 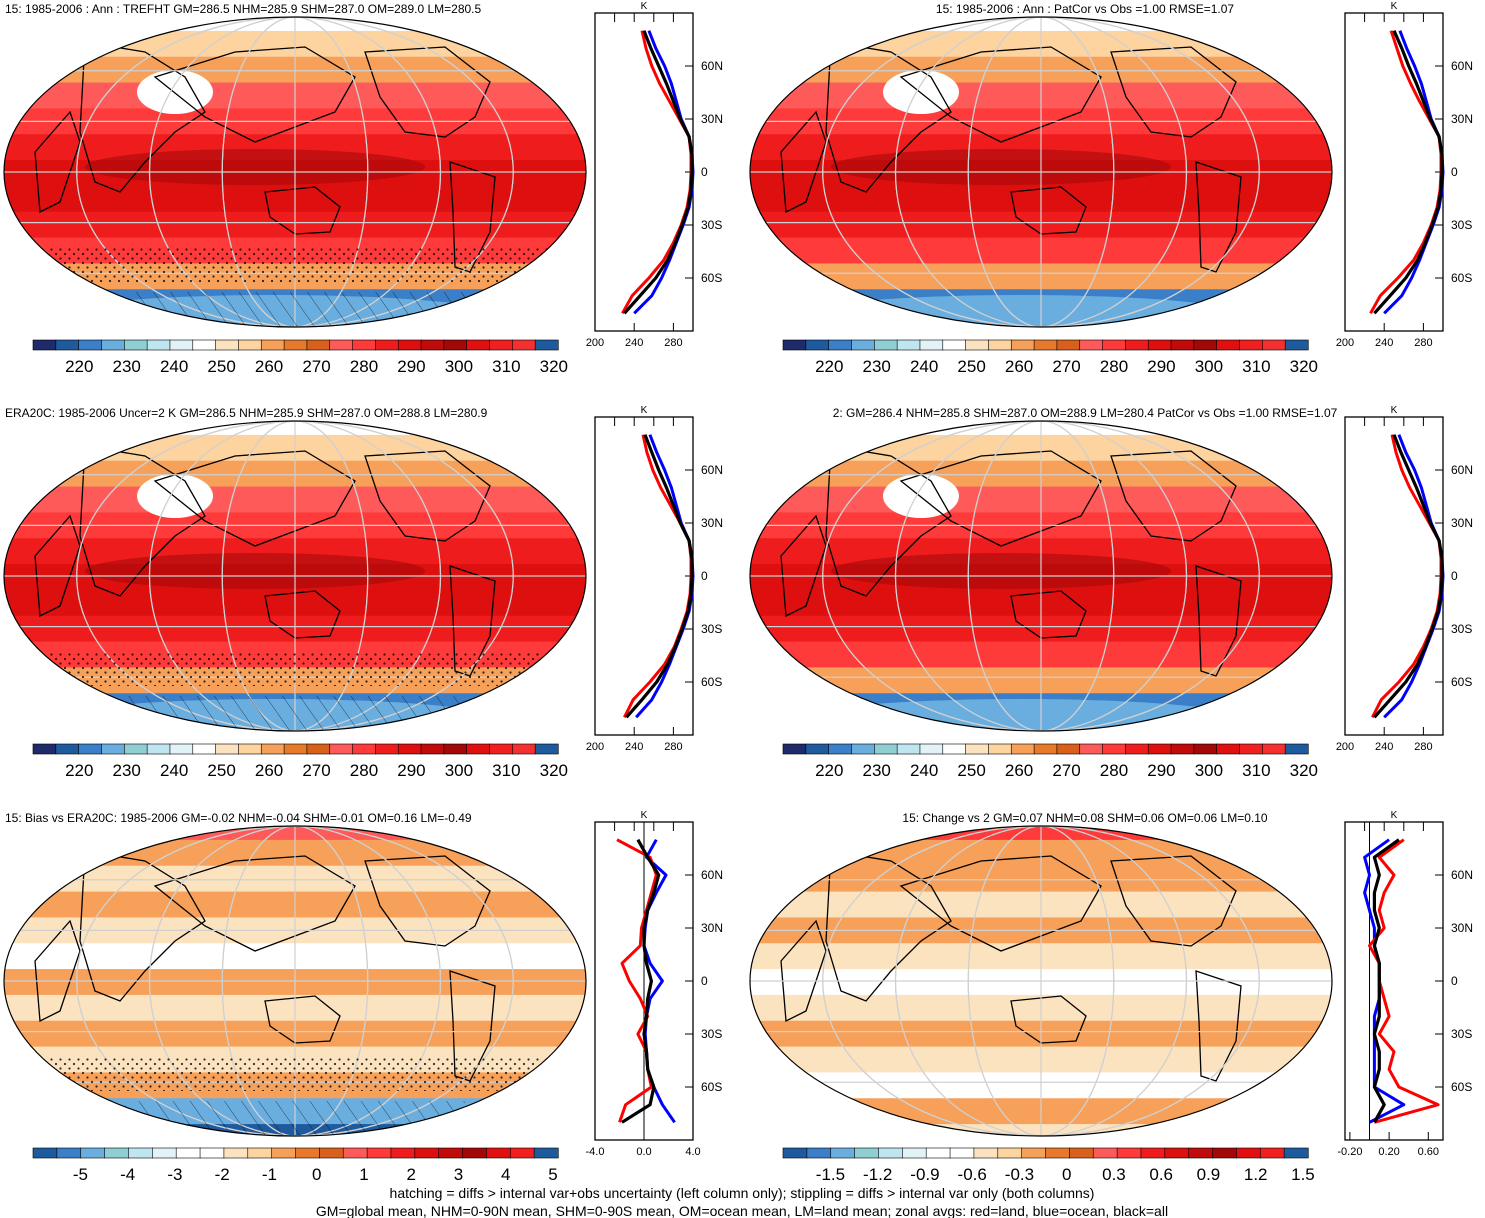 What do you see at coordinates (1386, 981) in the screenshot?
I see `zonal-line-all` at bounding box center [1386, 981].